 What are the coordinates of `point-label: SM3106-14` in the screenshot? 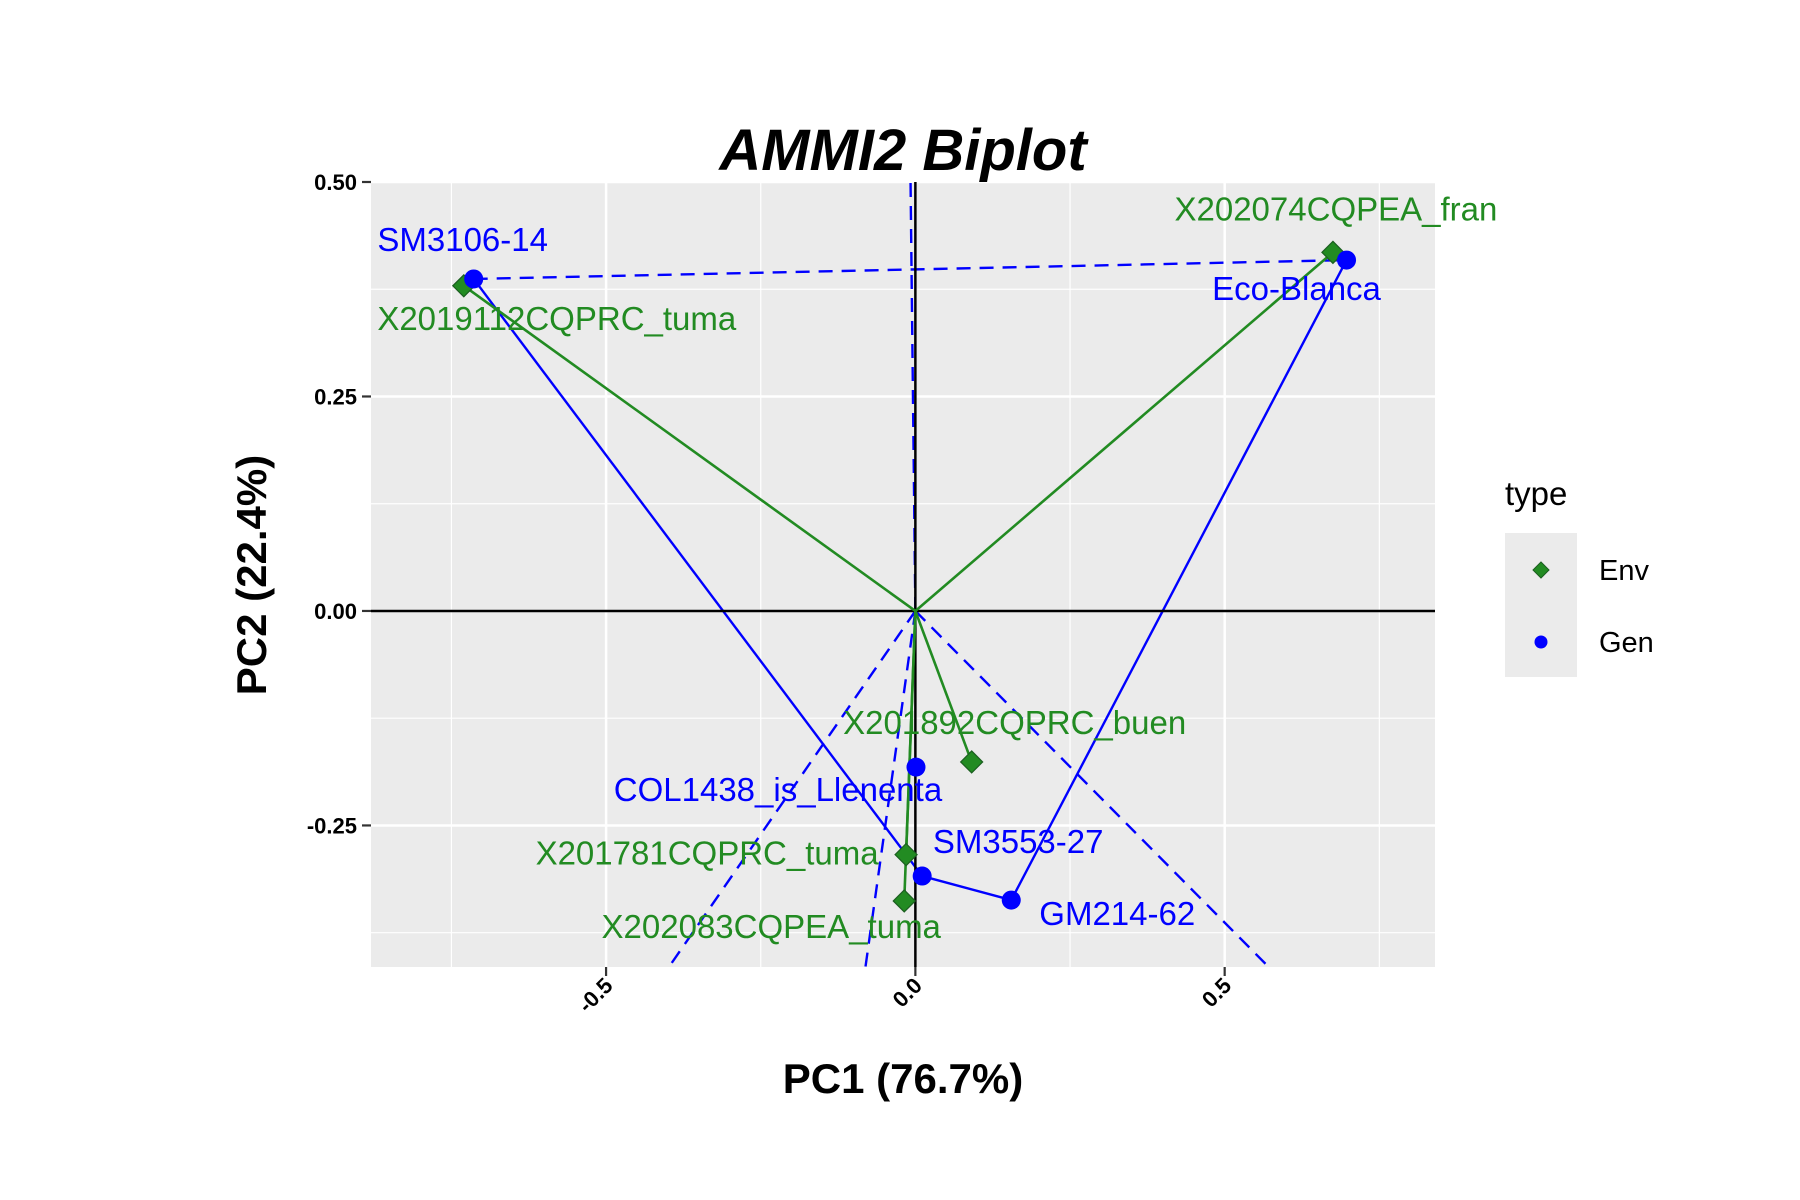 It's located at (462, 239).